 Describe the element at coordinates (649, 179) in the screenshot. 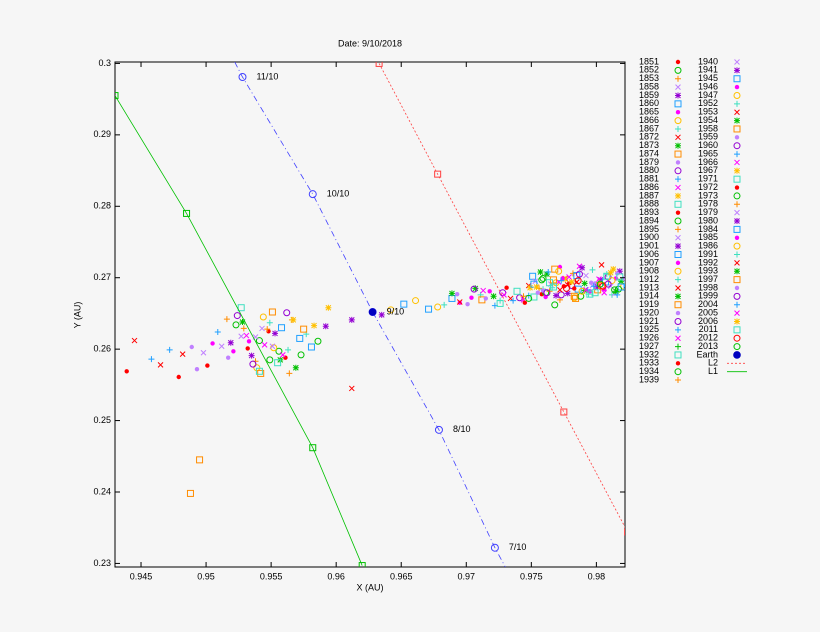

I see `legend-label: 1881` at that location.